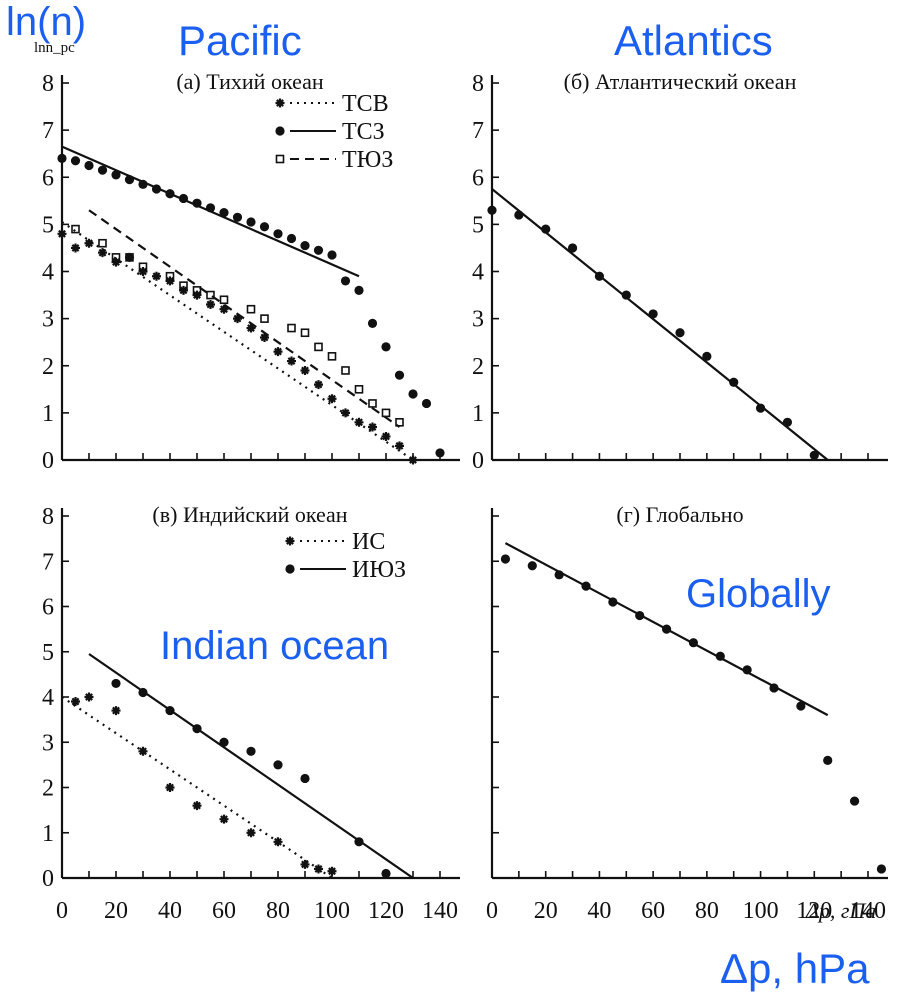 This screenshot has height=1007, width=913. What do you see at coordinates (48, 320) in the screenshot?
I see `y-tick-label: 3` at bounding box center [48, 320].